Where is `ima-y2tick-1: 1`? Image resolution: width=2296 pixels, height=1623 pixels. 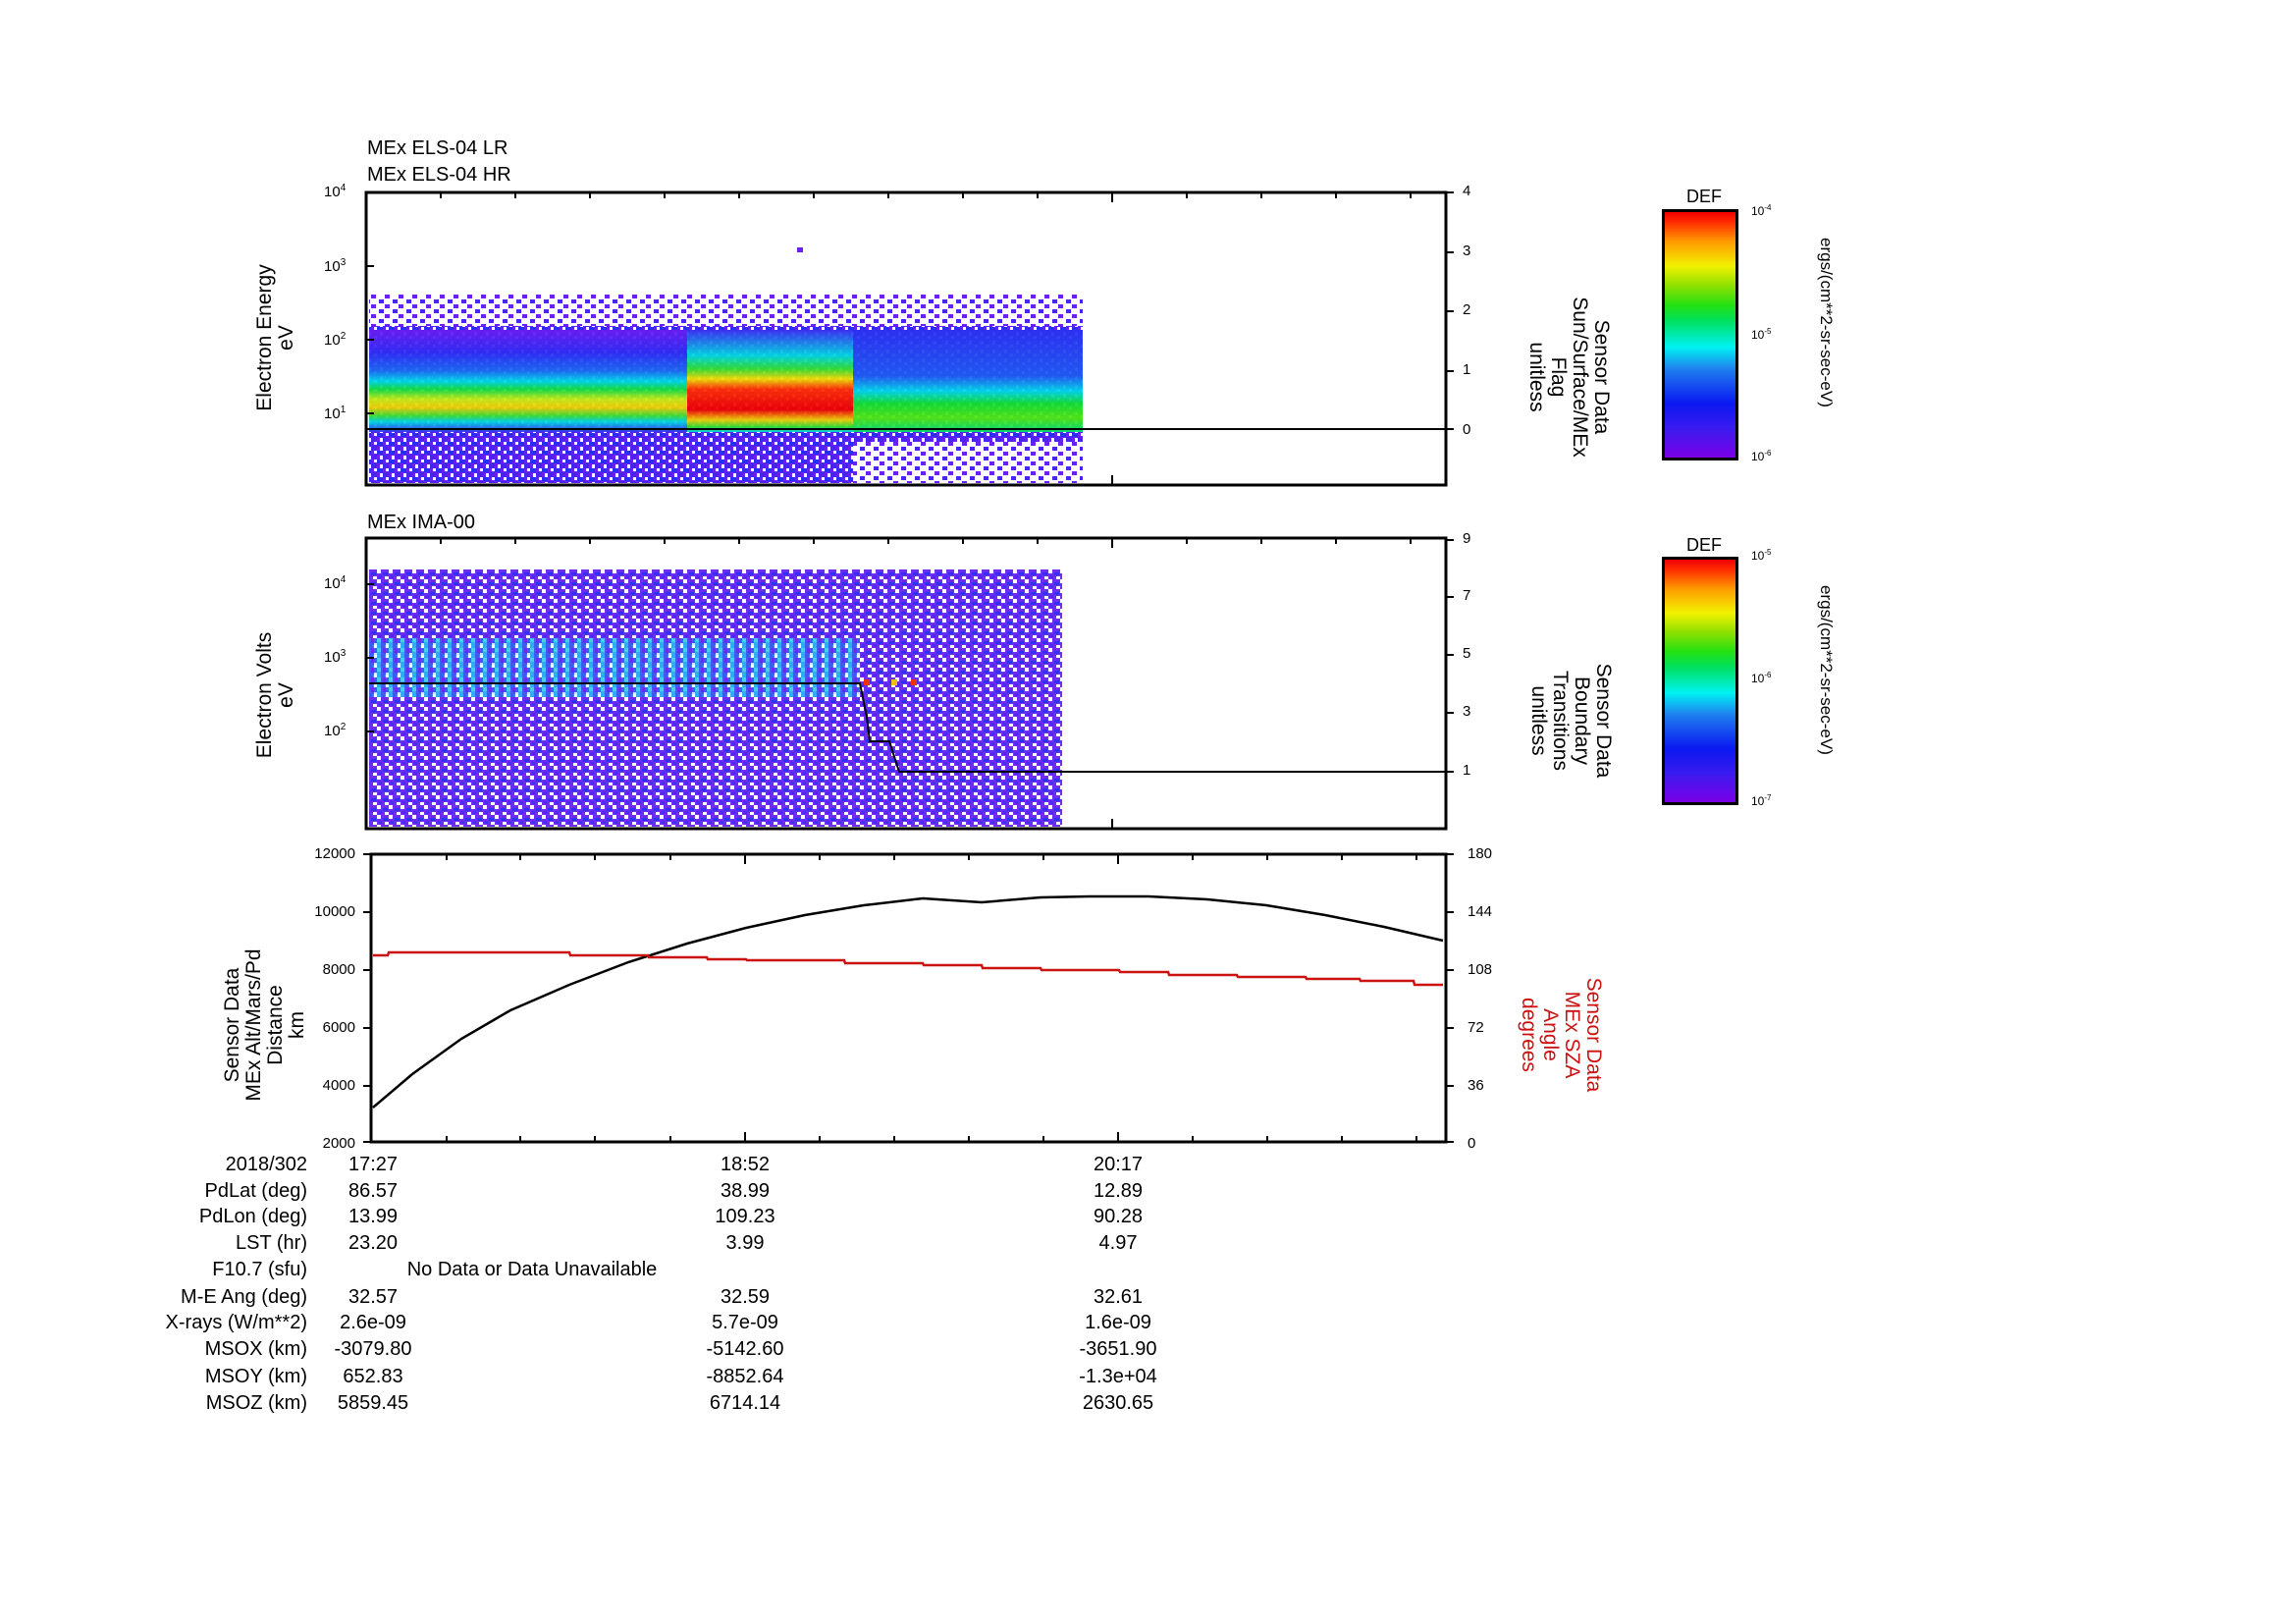 ima-y2tick-1: 1 is located at coordinates (1467, 770).